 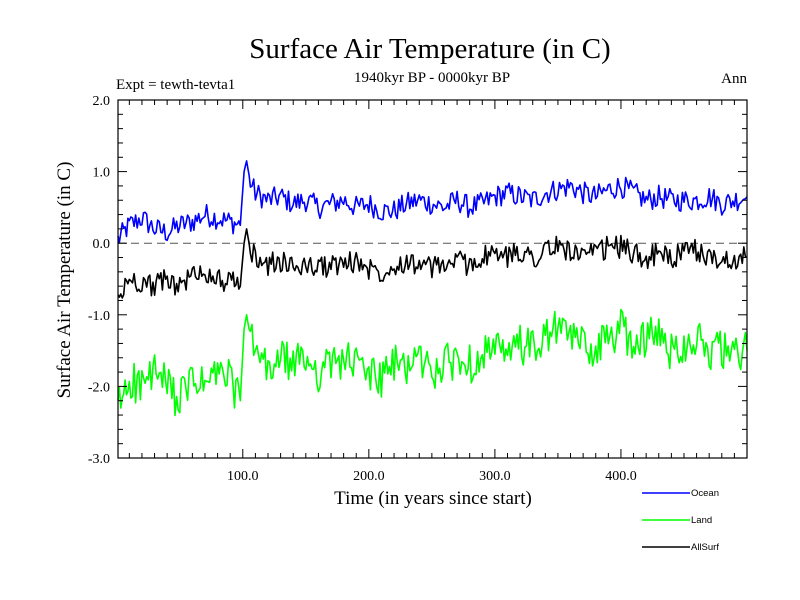 I want to click on chart-subtitle: 1940kyr BP - 0000kyr BP, so click(x=432, y=78).